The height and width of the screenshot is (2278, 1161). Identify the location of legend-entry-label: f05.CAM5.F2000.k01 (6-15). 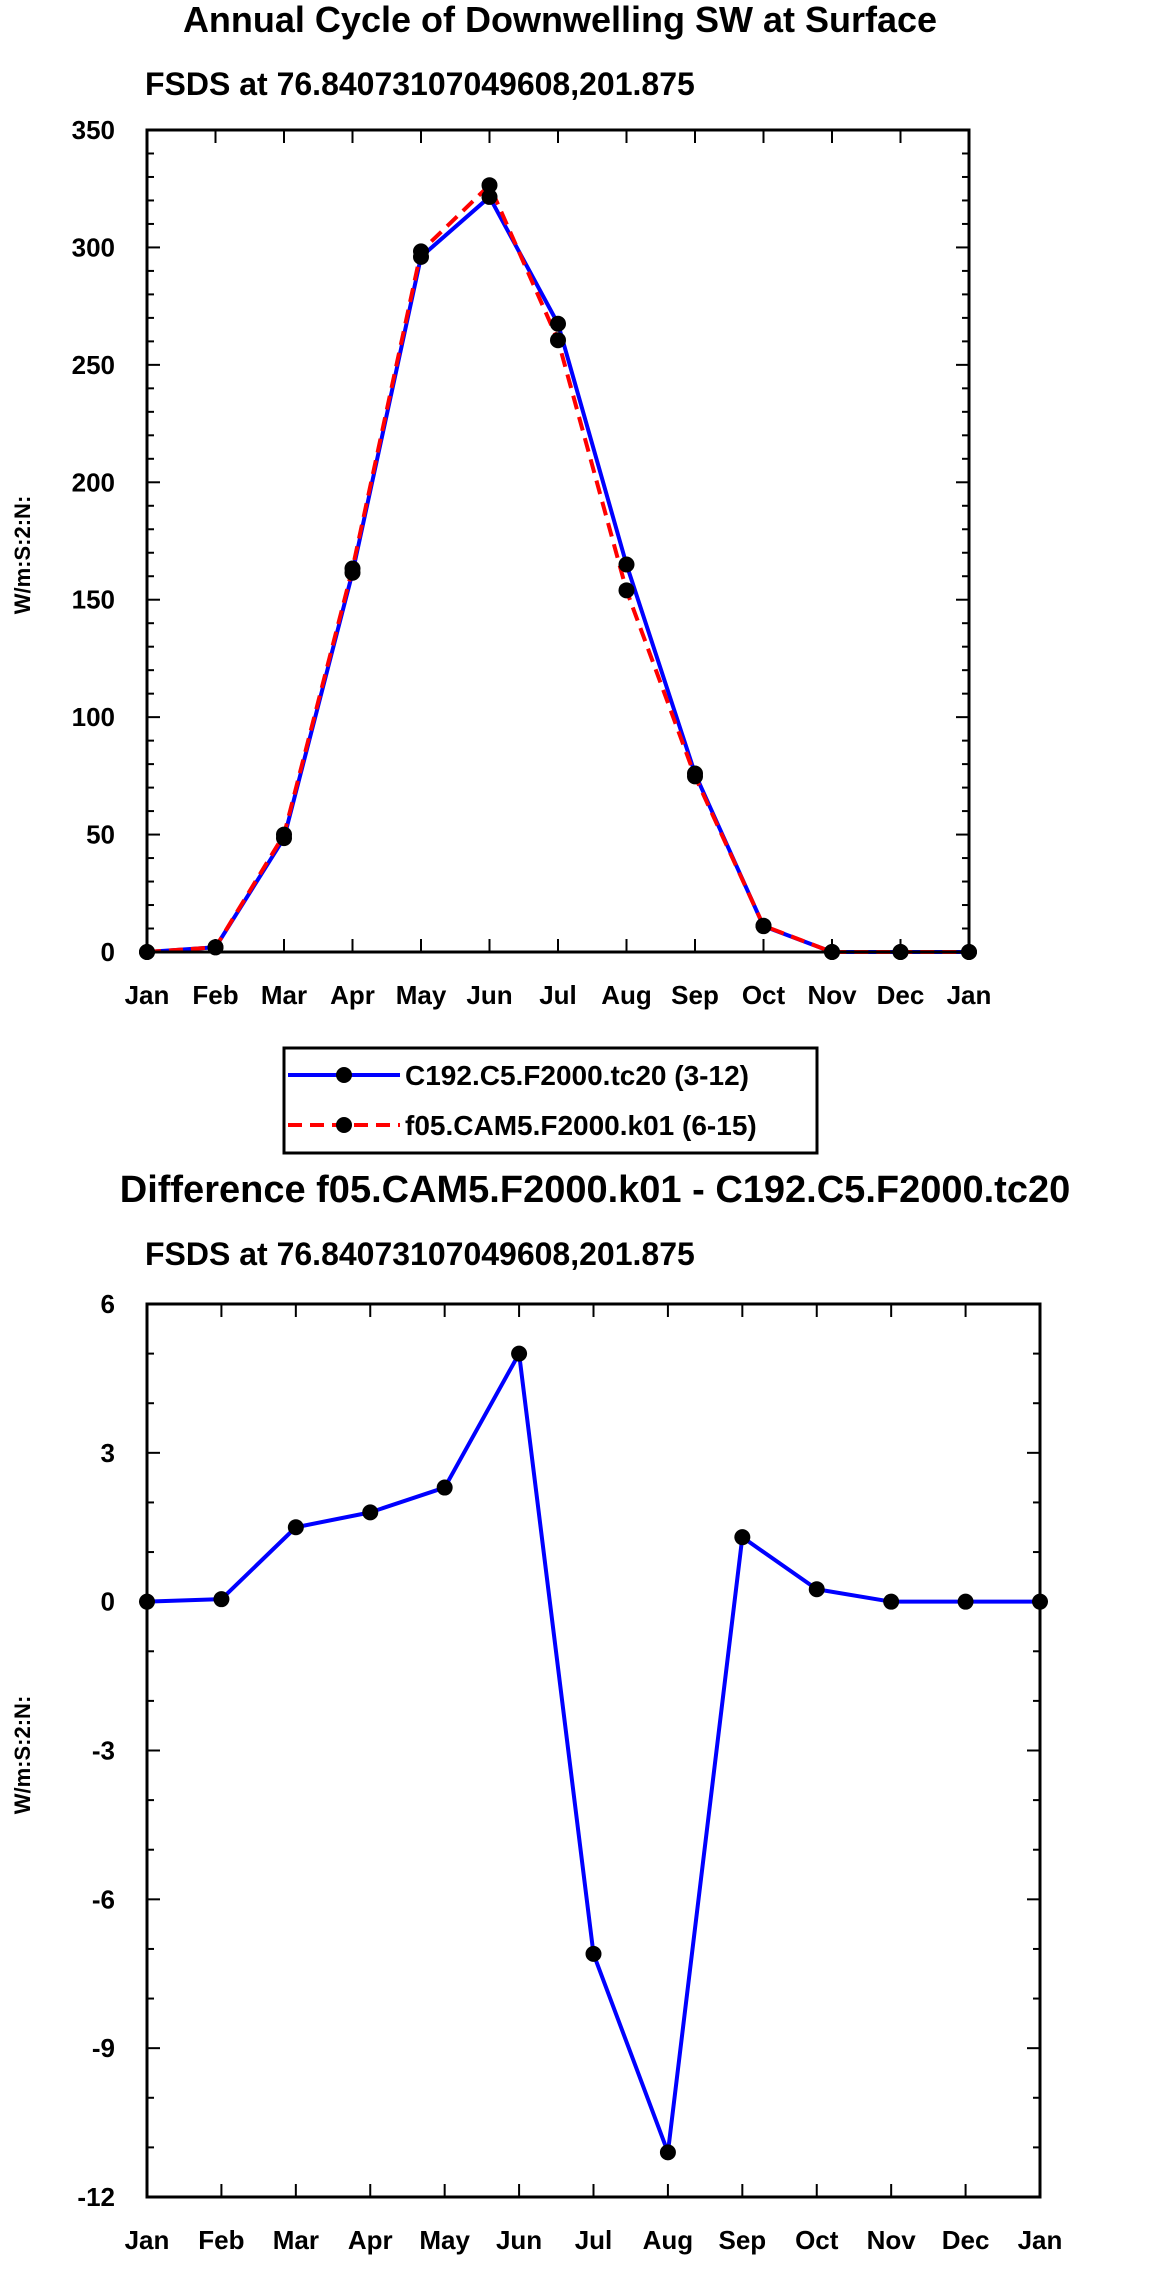
(581, 1125).